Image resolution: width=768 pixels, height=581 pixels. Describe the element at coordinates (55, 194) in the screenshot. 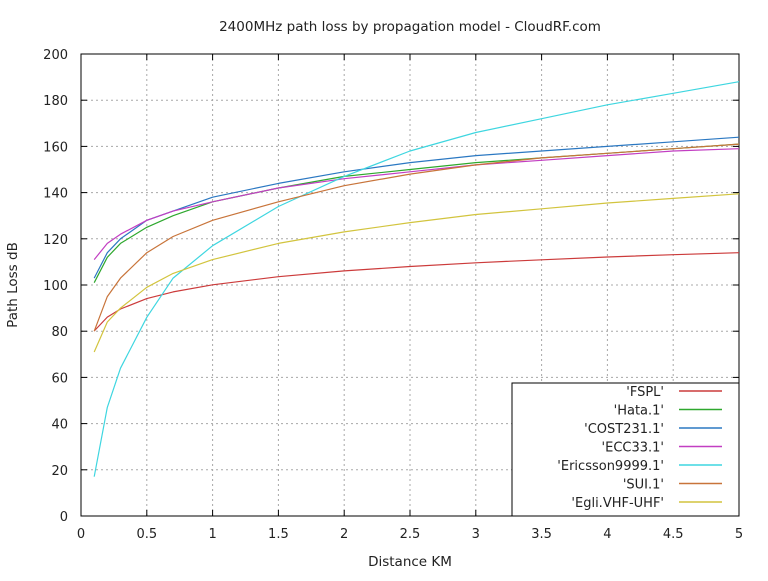

I see `y-tick-label: 140` at that location.